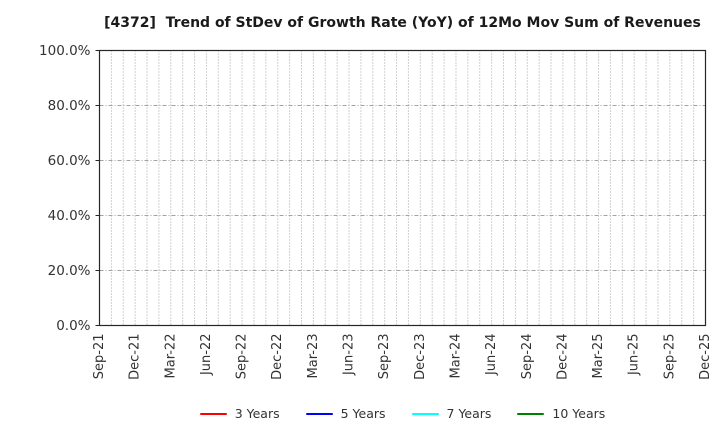 The width and height of the screenshot is (720, 440). I want to click on legend-item-10-years: 10 Years, so click(561, 413).